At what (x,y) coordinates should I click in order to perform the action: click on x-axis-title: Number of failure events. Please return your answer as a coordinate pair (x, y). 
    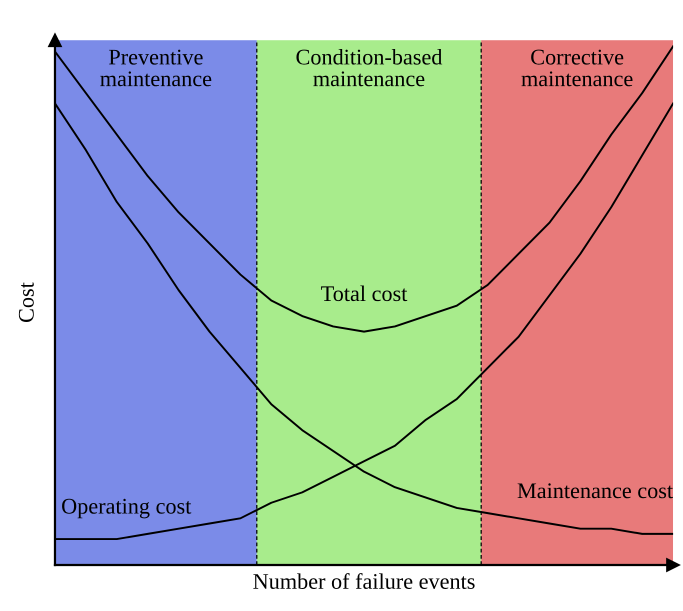
    Looking at the image, I should click on (364, 581).